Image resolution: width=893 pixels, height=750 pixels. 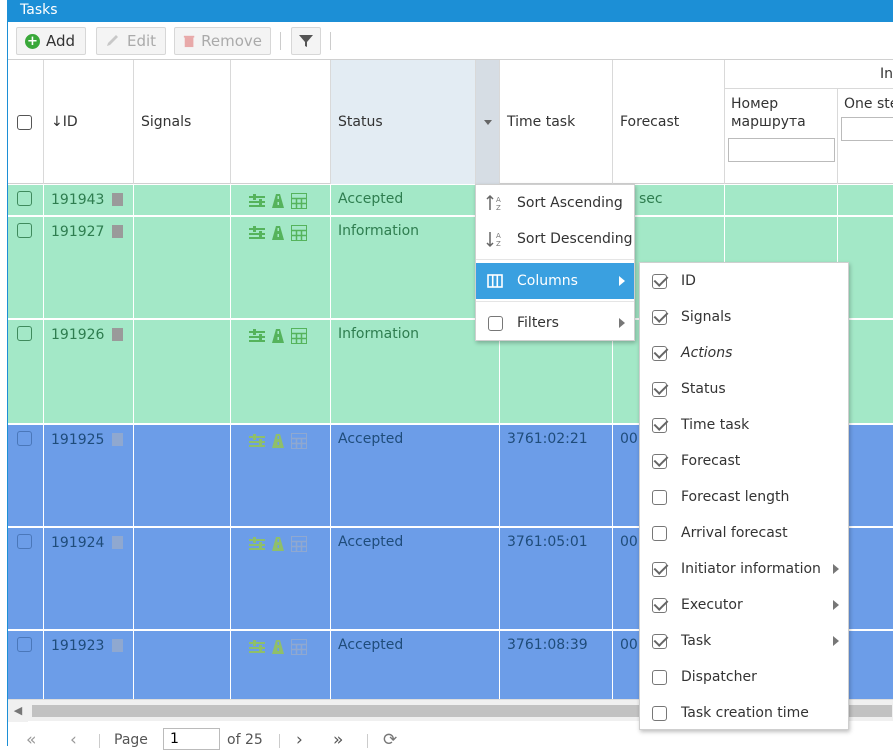 What do you see at coordinates (131, 740) in the screenshot?
I see `page-label: Page` at bounding box center [131, 740].